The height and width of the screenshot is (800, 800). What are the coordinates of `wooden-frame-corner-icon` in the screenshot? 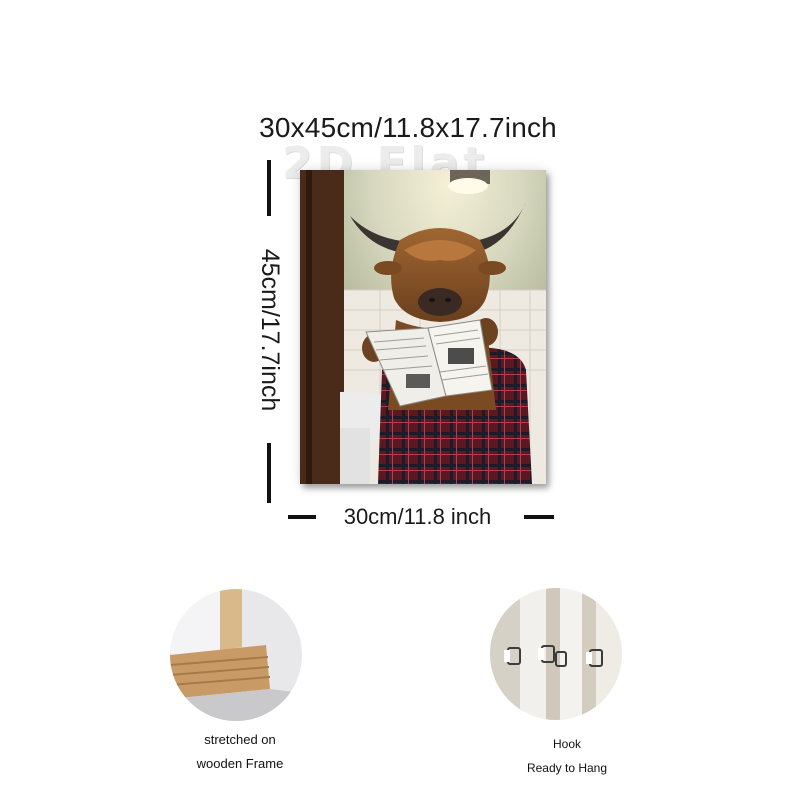 It's located at (236, 655).